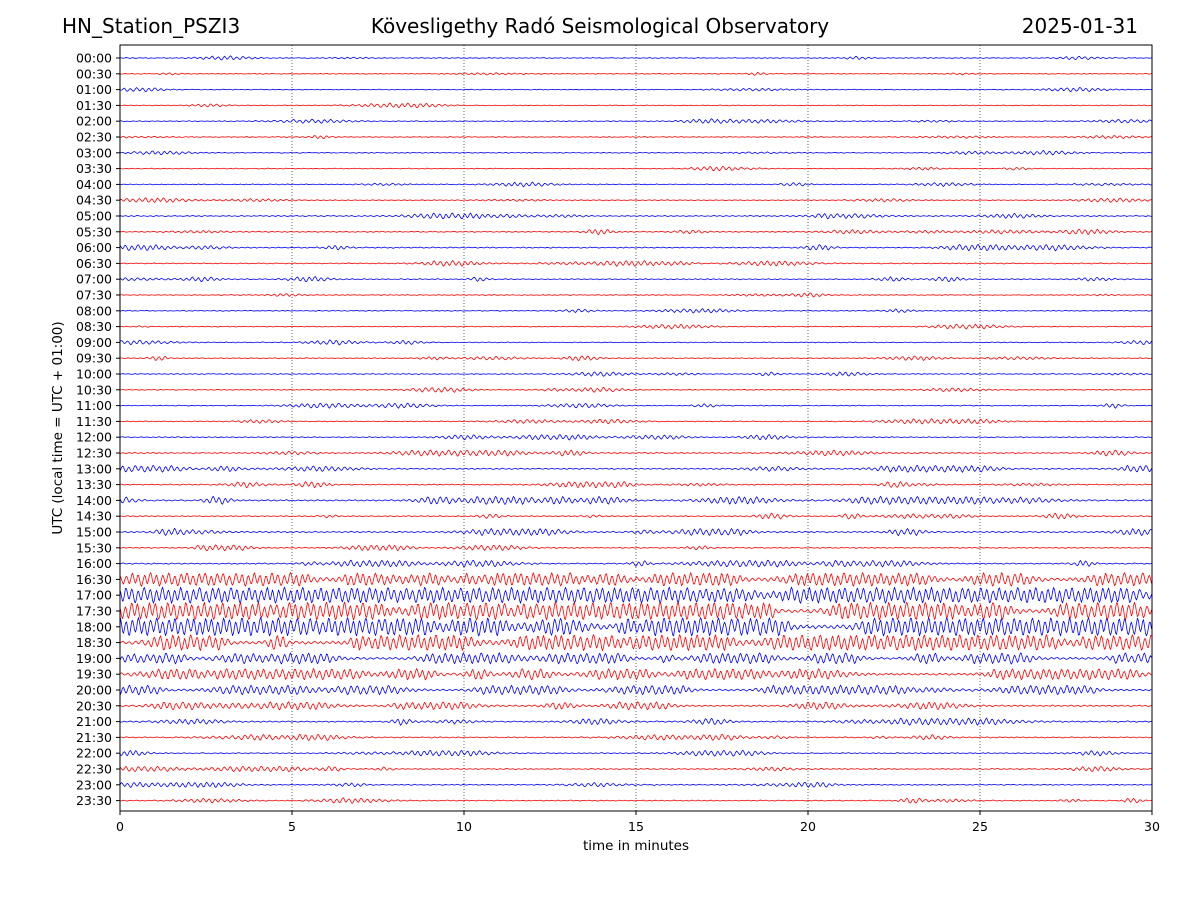 Image resolution: width=1200 pixels, height=900 pixels. What do you see at coordinates (94, 121) in the screenshot?
I see `y-tick-label: 02:00` at bounding box center [94, 121].